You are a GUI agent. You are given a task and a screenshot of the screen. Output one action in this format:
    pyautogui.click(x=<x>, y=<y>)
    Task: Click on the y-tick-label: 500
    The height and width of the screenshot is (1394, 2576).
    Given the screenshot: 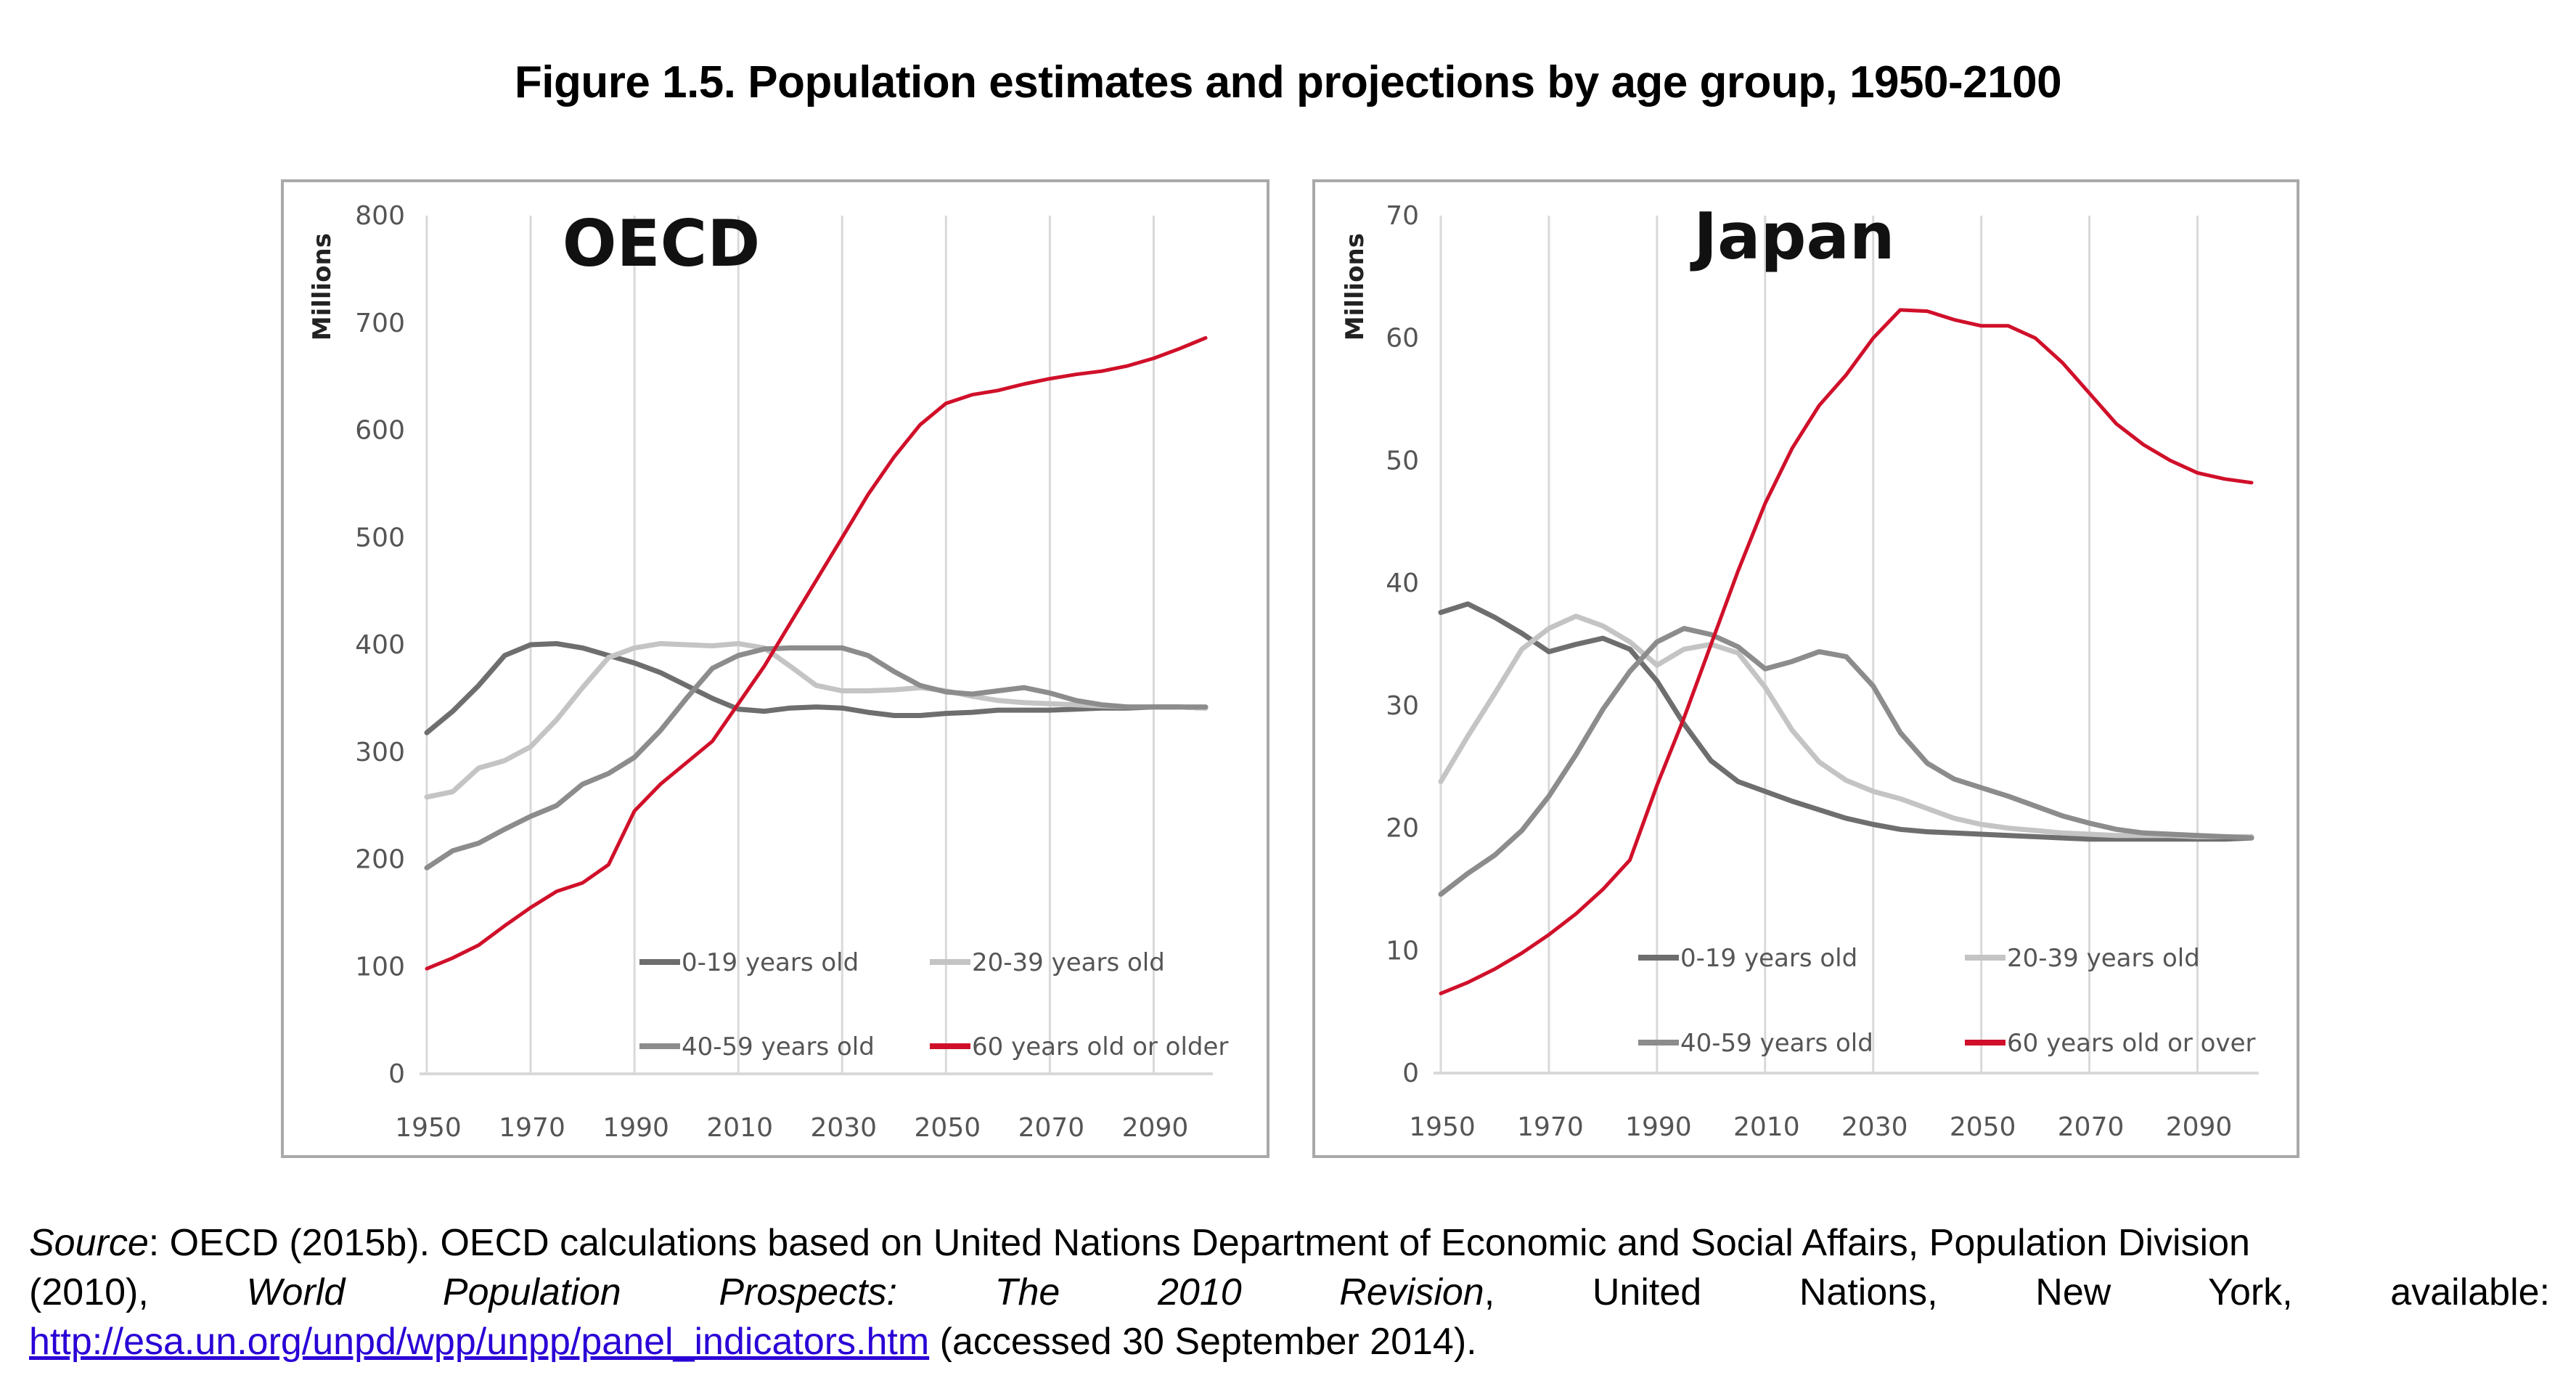 What is the action you would take?
    pyautogui.click(x=380, y=538)
    